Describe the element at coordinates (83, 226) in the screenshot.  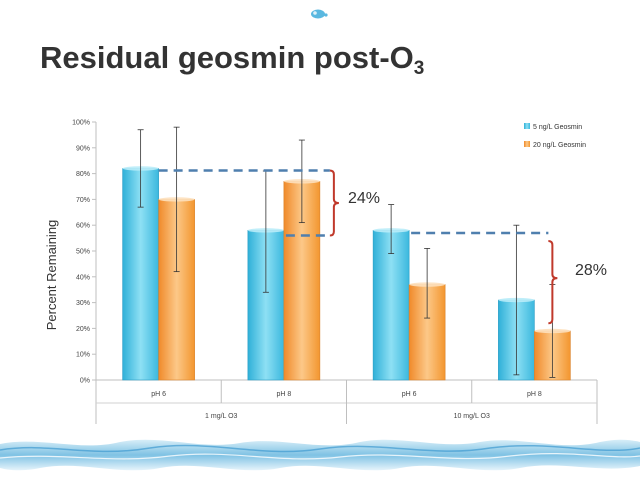
I see `y-tick-label: 60%` at that location.